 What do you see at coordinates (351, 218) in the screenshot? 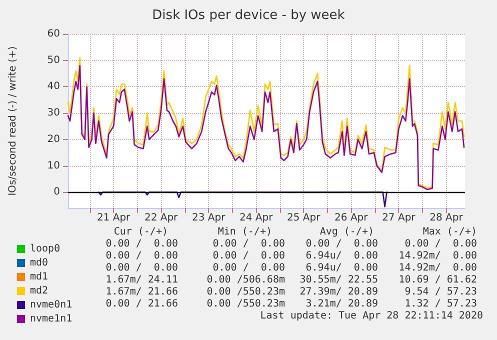
I see `x-tick-label: 26 Apr` at bounding box center [351, 218].